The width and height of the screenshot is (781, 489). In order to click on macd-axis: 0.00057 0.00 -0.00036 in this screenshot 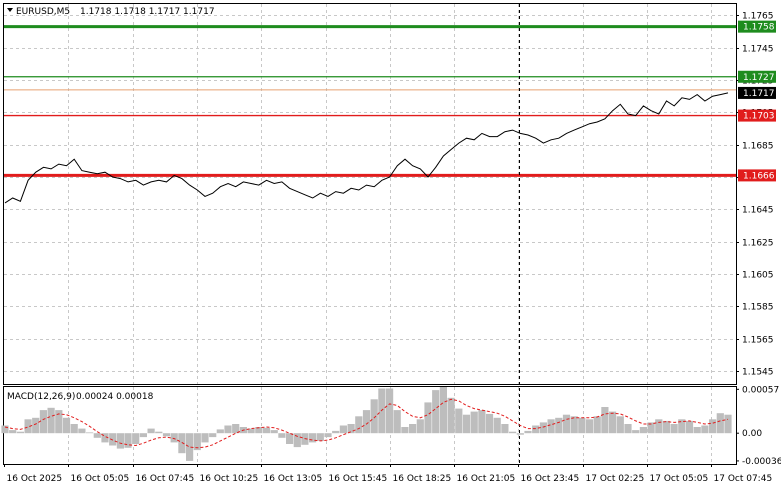, I will do `click(758, 426)`.